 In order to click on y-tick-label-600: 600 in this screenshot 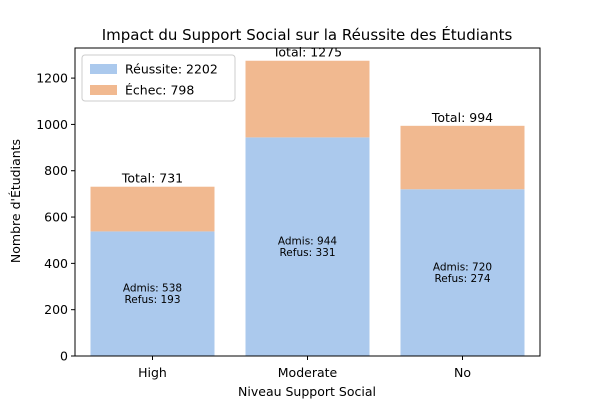, I will do `click(56, 217)`.